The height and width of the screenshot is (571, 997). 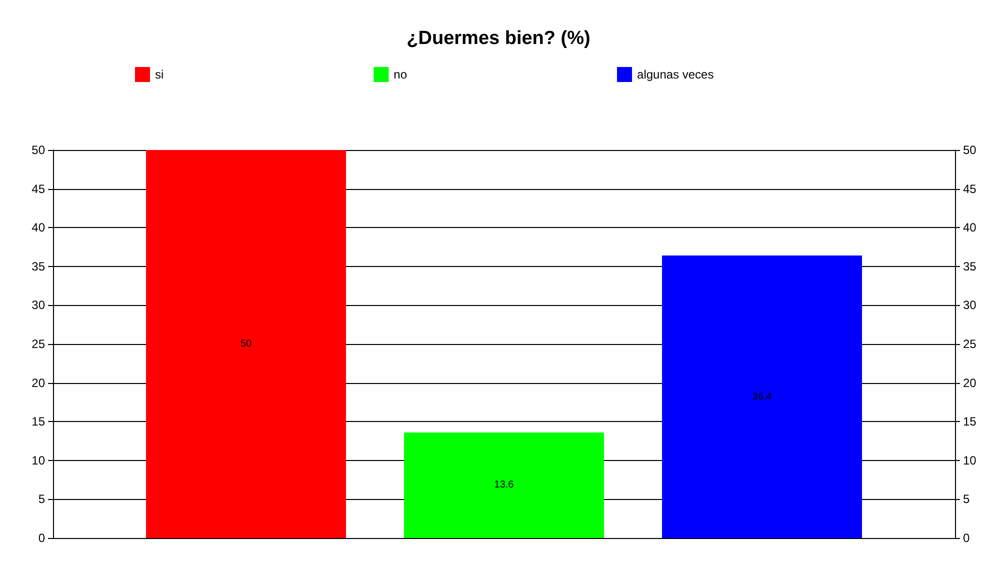 I want to click on data-label: 13.6, so click(x=504, y=485).